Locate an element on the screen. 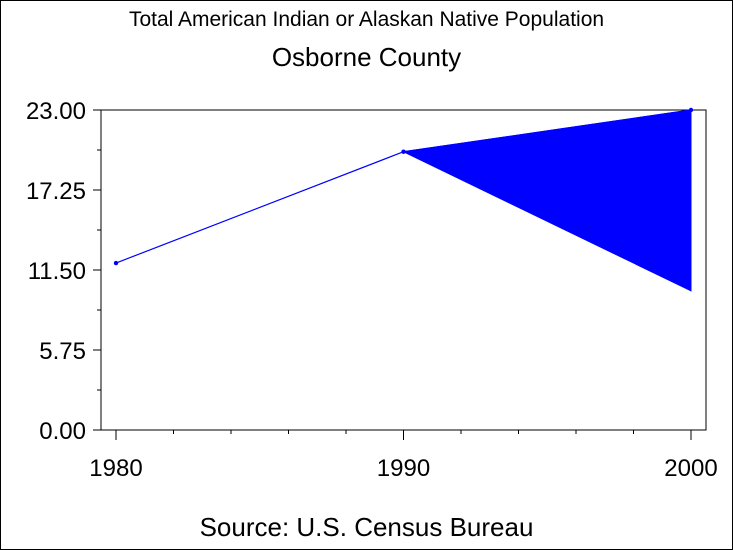 This screenshot has height=550, width=733. y-tick-label: 23.00 is located at coordinates (56, 111).